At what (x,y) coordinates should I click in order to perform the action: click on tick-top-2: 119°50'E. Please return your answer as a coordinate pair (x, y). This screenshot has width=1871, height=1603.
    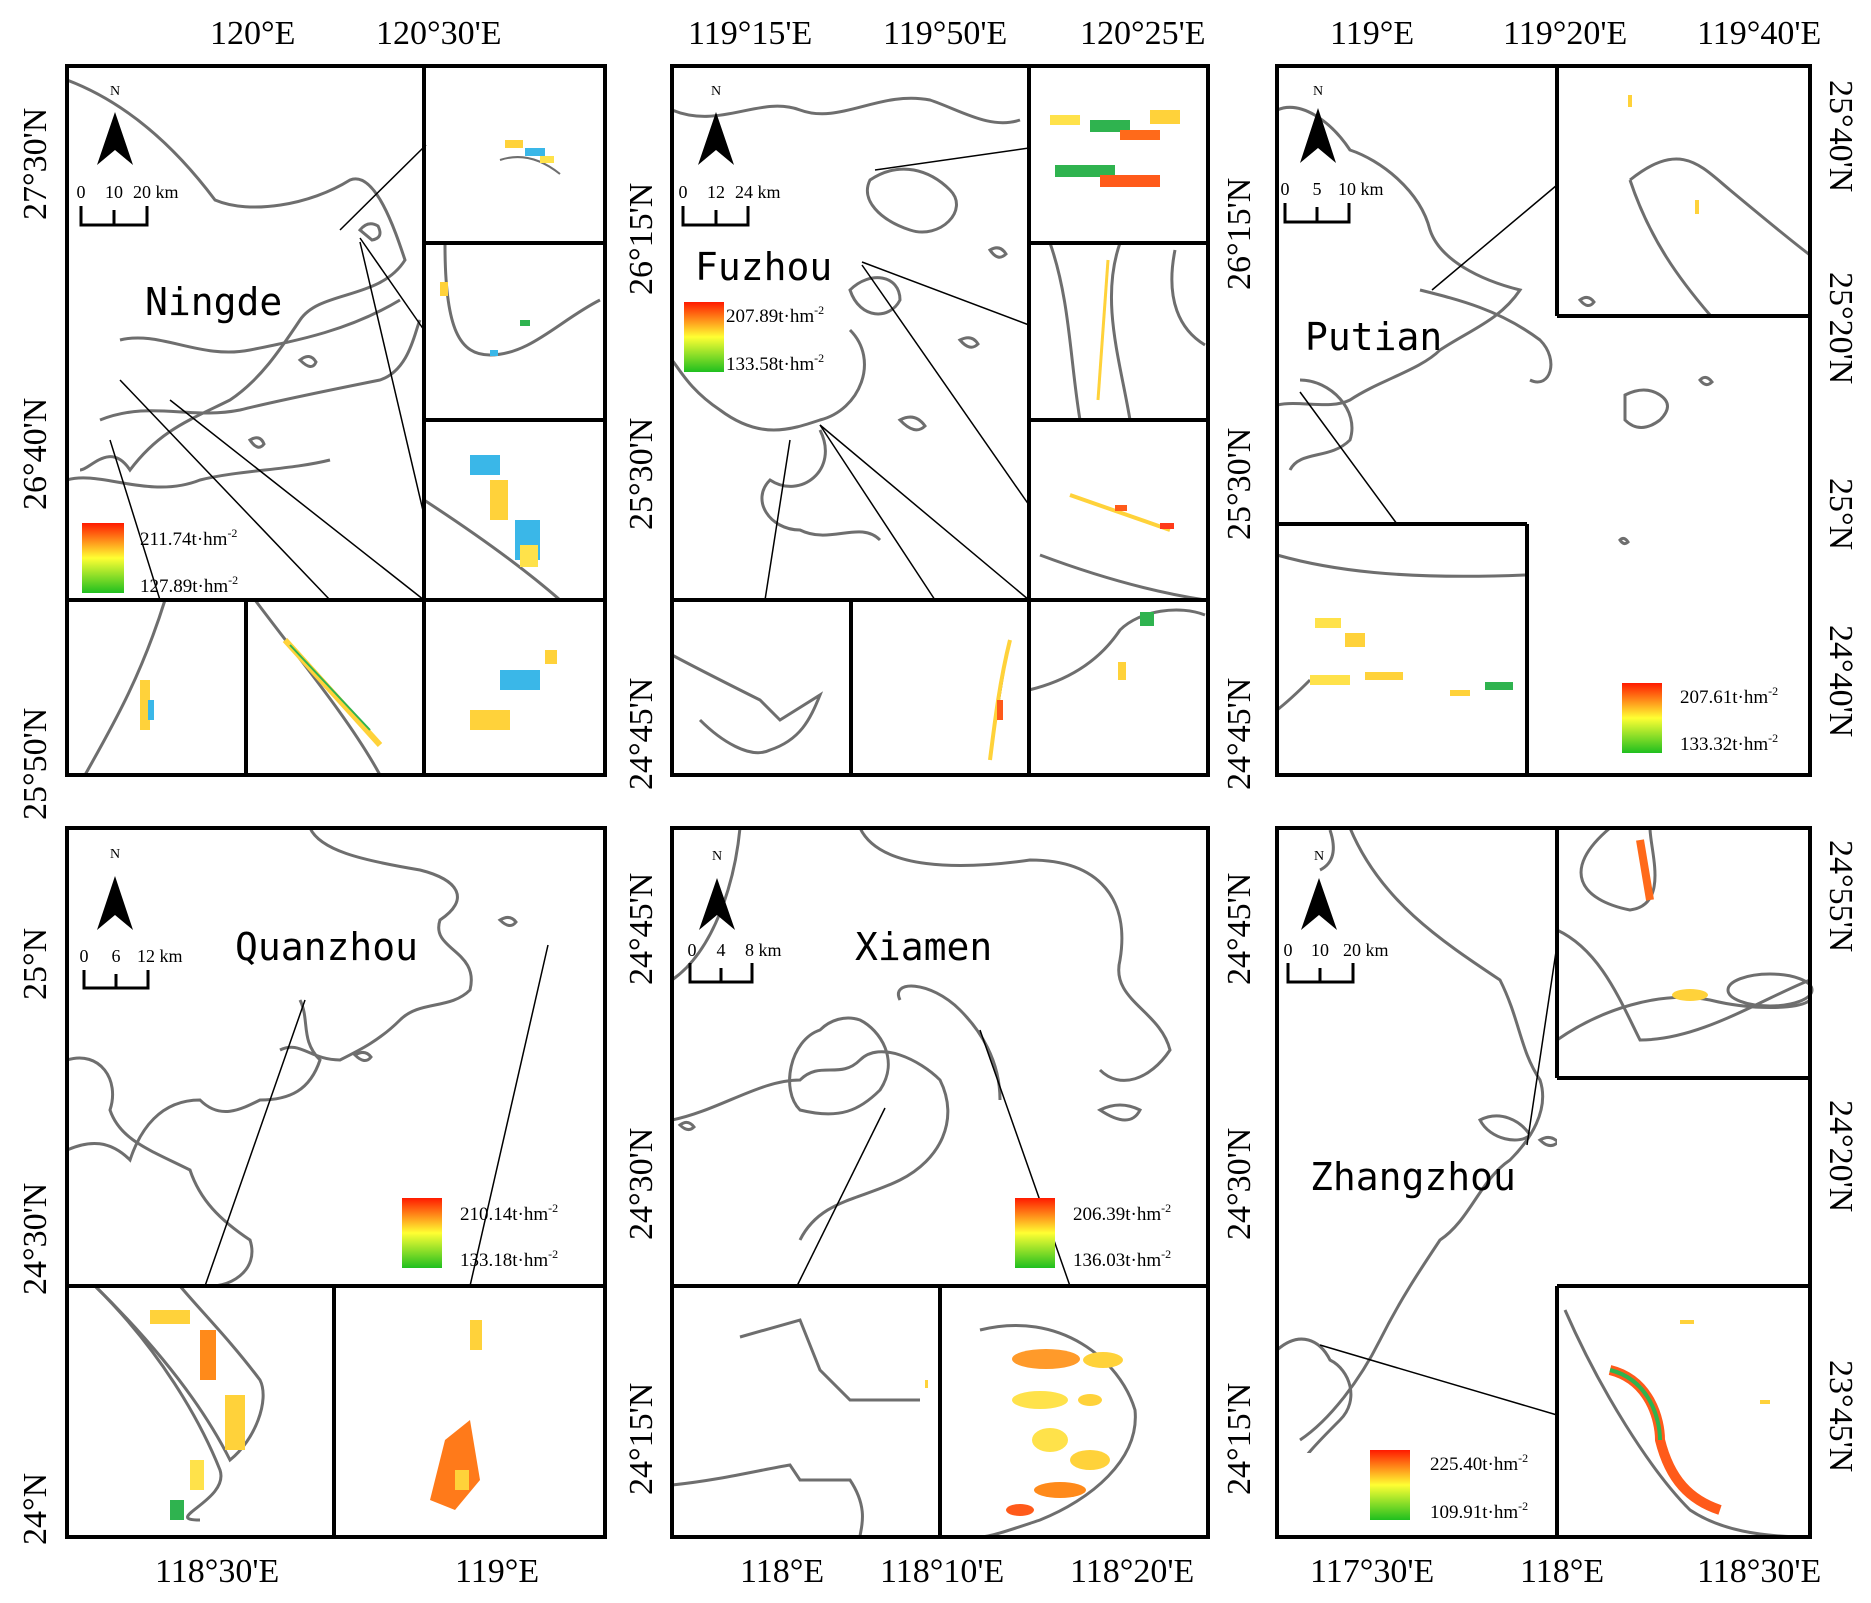
    Looking at the image, I should click on (945, 33).